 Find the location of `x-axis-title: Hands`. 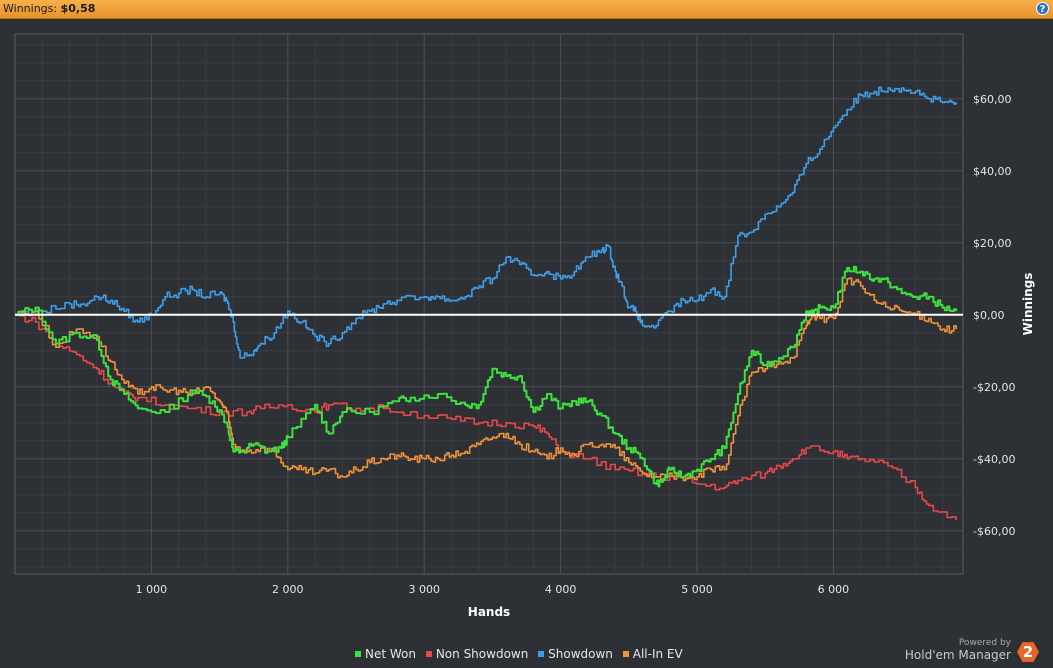

x-axis-title: Hands is located at coordinates (489, 612).